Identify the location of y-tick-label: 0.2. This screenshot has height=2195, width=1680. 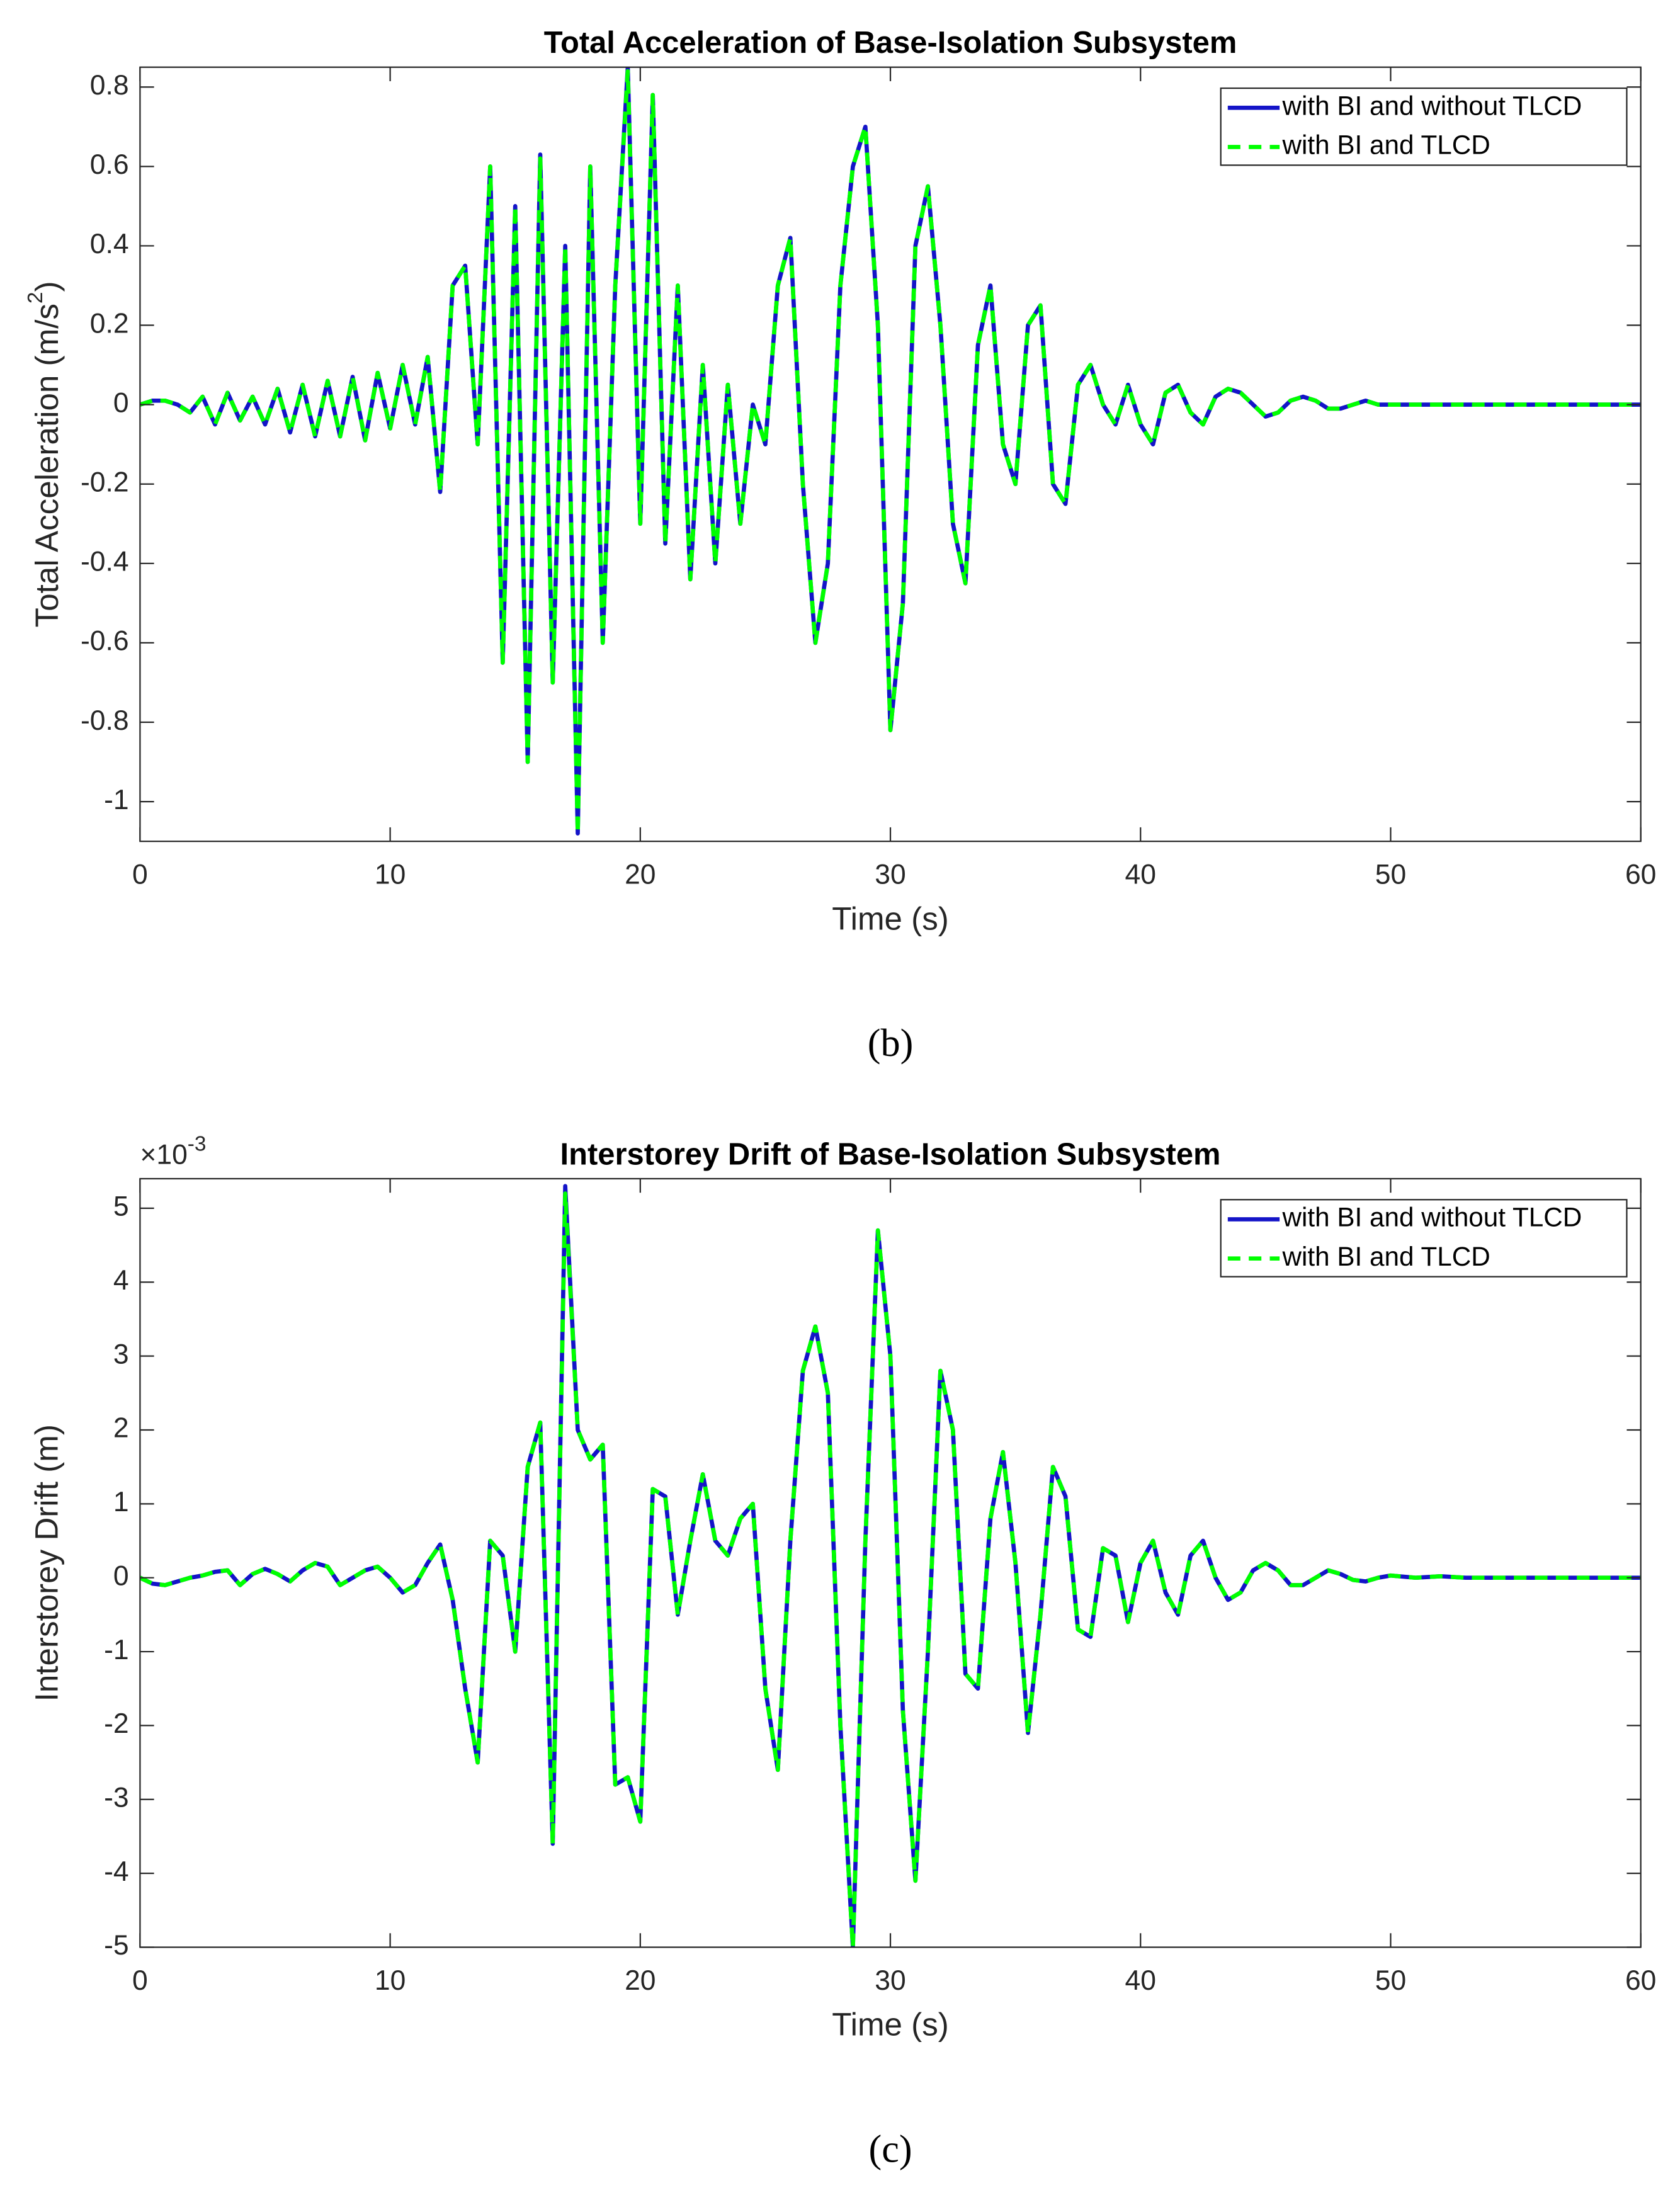
(109, 323).